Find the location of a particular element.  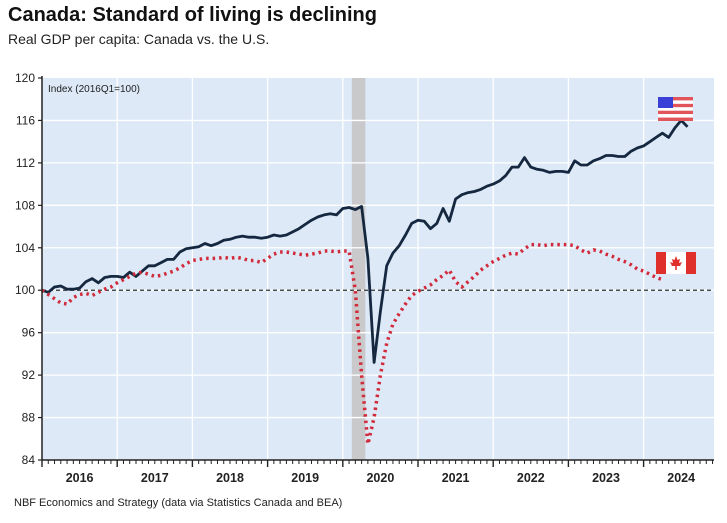

chart-subtitle: Real GDP per capita: Canada vs. the U.S. is located at coordinates (139, 39).